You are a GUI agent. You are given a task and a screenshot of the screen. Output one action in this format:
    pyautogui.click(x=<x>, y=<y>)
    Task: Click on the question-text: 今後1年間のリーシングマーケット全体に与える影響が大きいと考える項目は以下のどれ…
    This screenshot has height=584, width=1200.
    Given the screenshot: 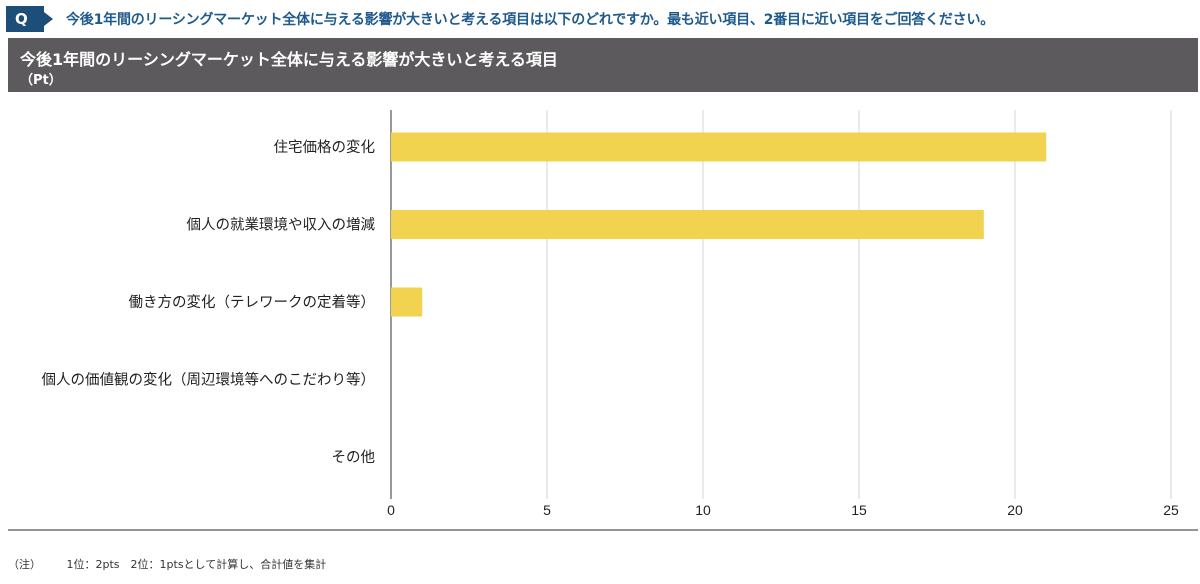 What is the action you would take?
    pyautogui.click(x=530, y=20)
    